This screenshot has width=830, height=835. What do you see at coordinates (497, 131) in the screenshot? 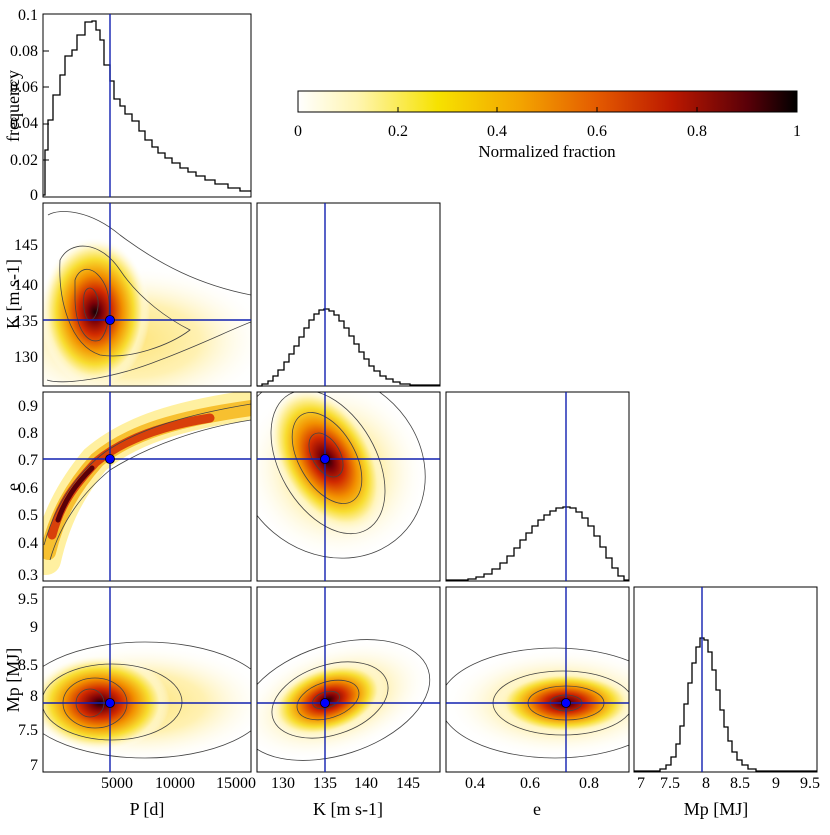
I see `colorbar-tick-label: 0.4` at bounding box center [497, 131].